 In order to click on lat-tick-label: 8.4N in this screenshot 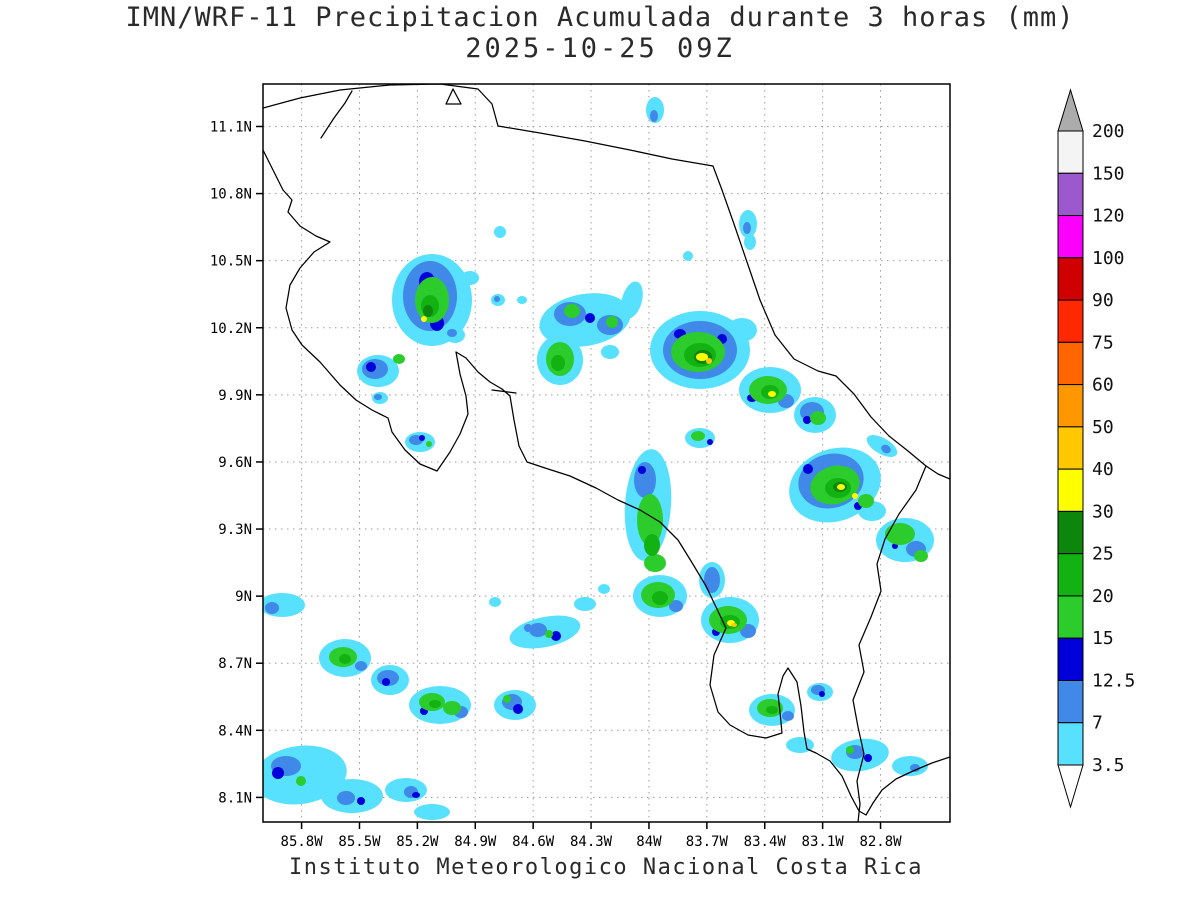, I will do `click(235, 731)`.